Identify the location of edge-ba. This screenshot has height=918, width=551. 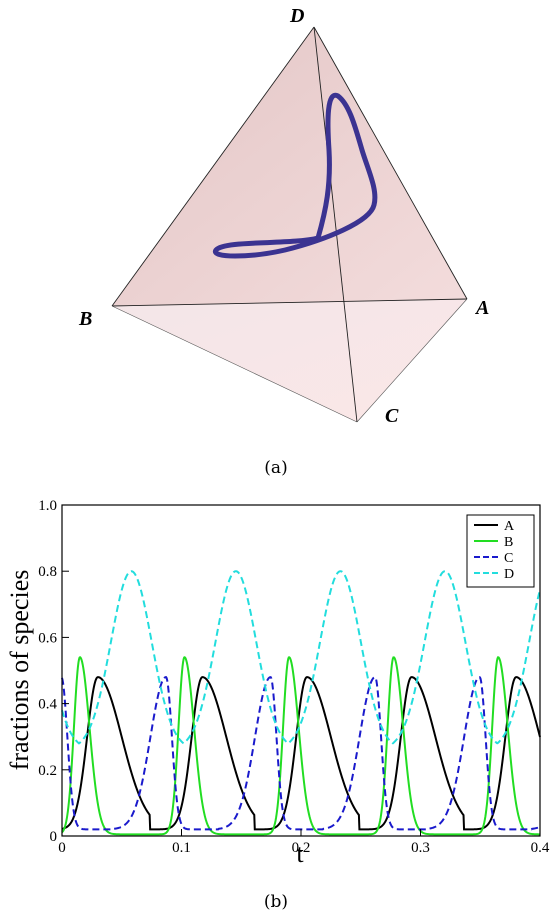
(289, 302).